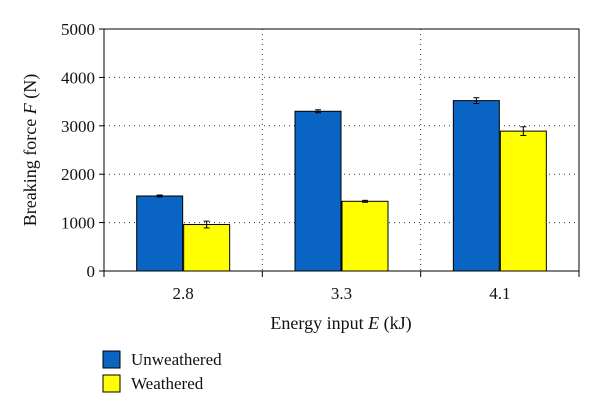 The width and height of the screenshot is (600, 412). Describe the element at coordinates (30, 150) in the screenshot. I see `y-axis-title: Breaking force F (N)` at that location.